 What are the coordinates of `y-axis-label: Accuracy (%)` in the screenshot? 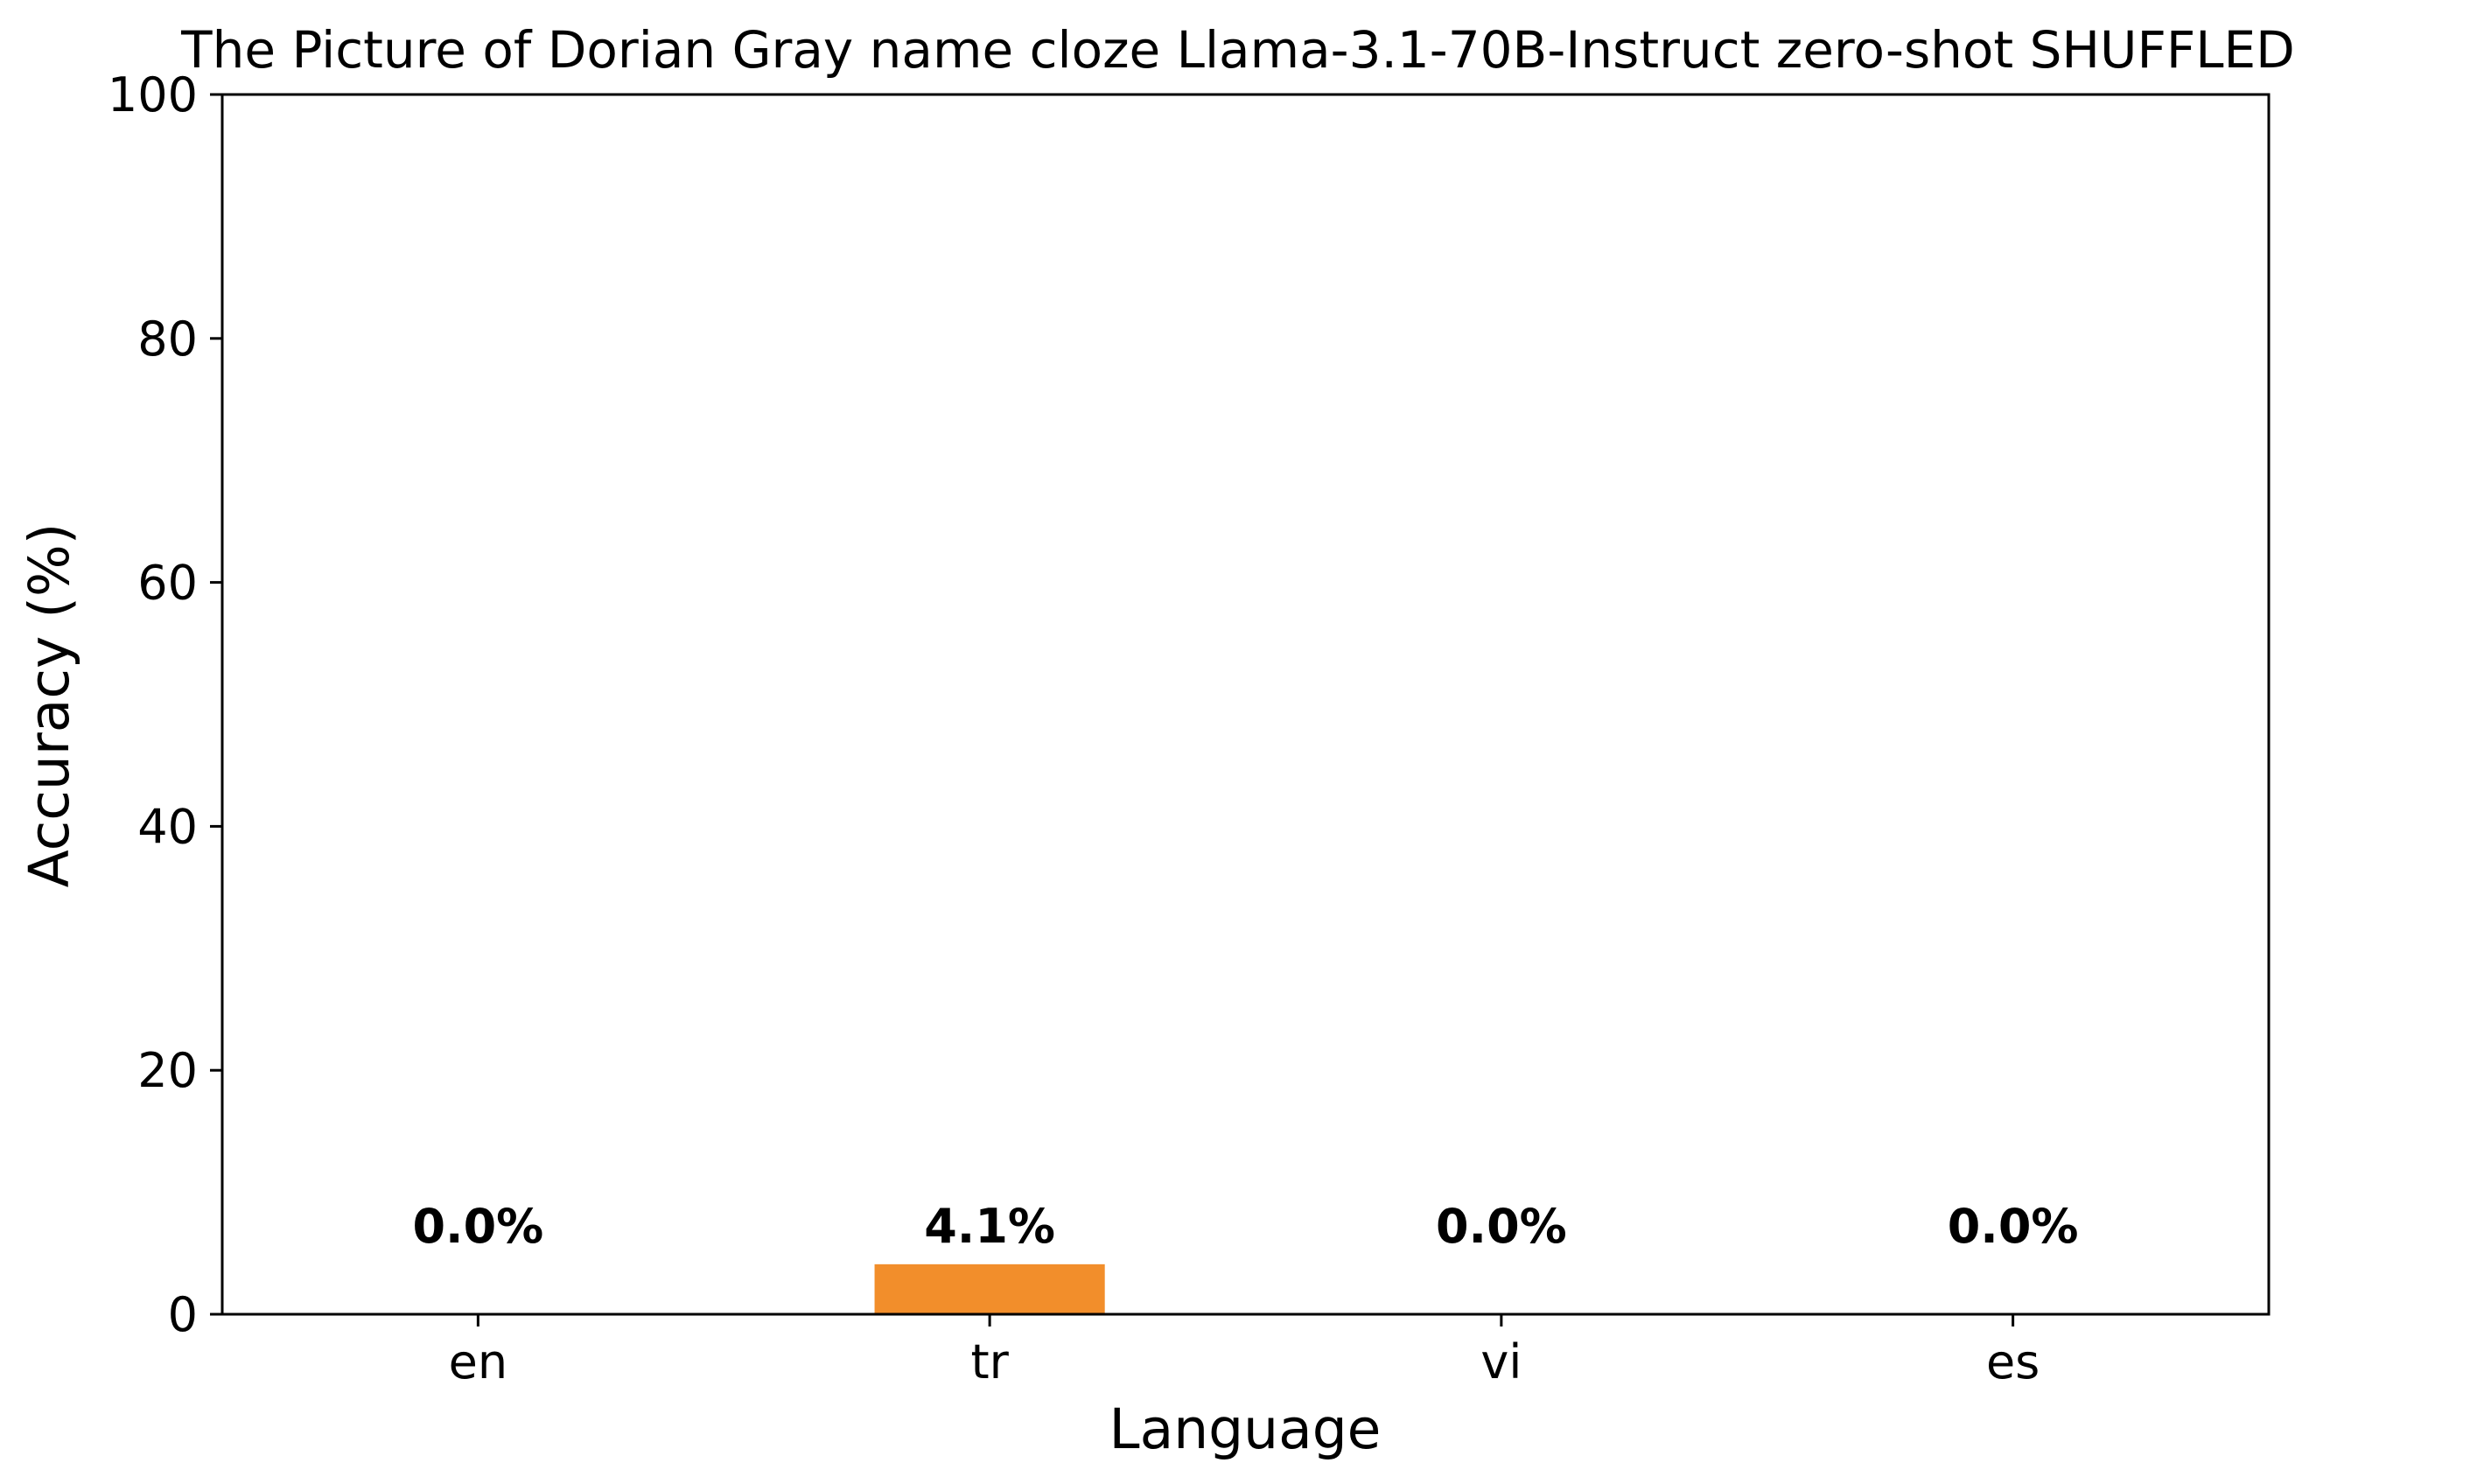 It's located at (49, 705).